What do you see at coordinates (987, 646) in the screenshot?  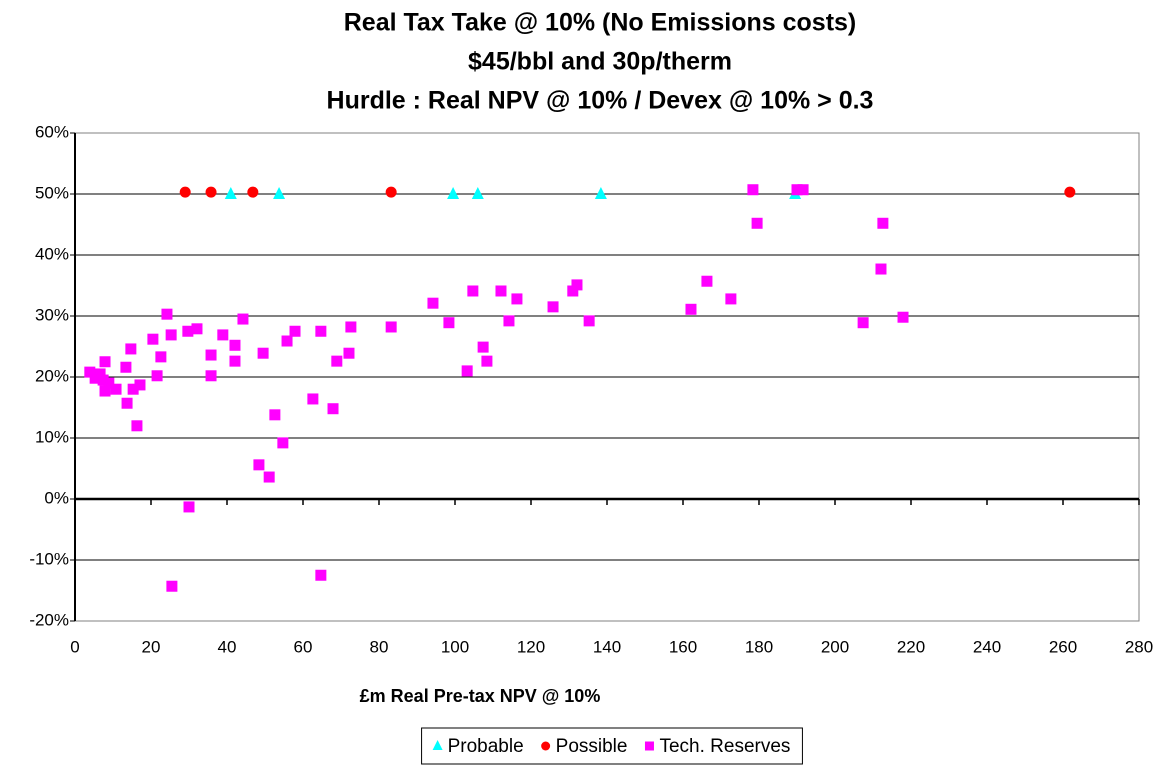 I see `x-tick-label: 240` at bounding box center [987, 646].